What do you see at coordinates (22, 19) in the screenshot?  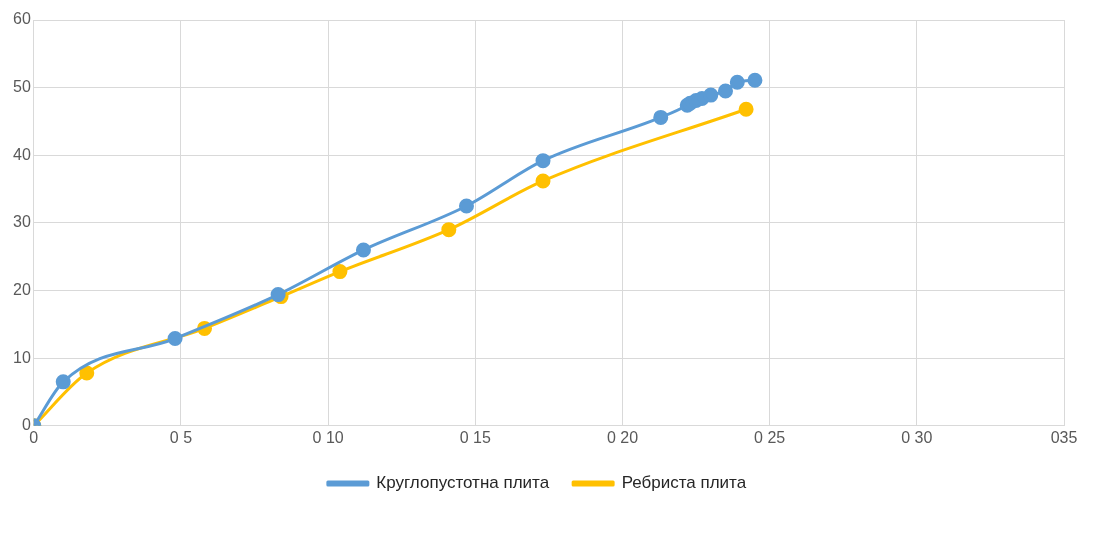 I see `y-tick-label: 60` at bounding box center [22, 19].